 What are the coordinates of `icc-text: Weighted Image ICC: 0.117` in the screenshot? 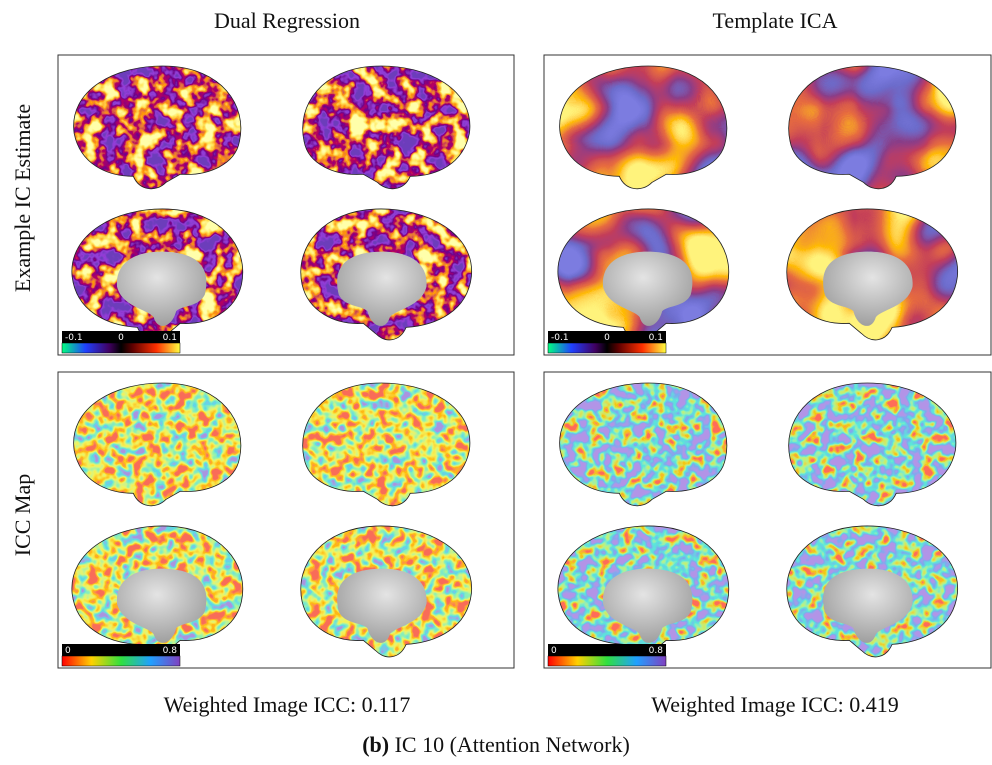 It's located at (287, 704).